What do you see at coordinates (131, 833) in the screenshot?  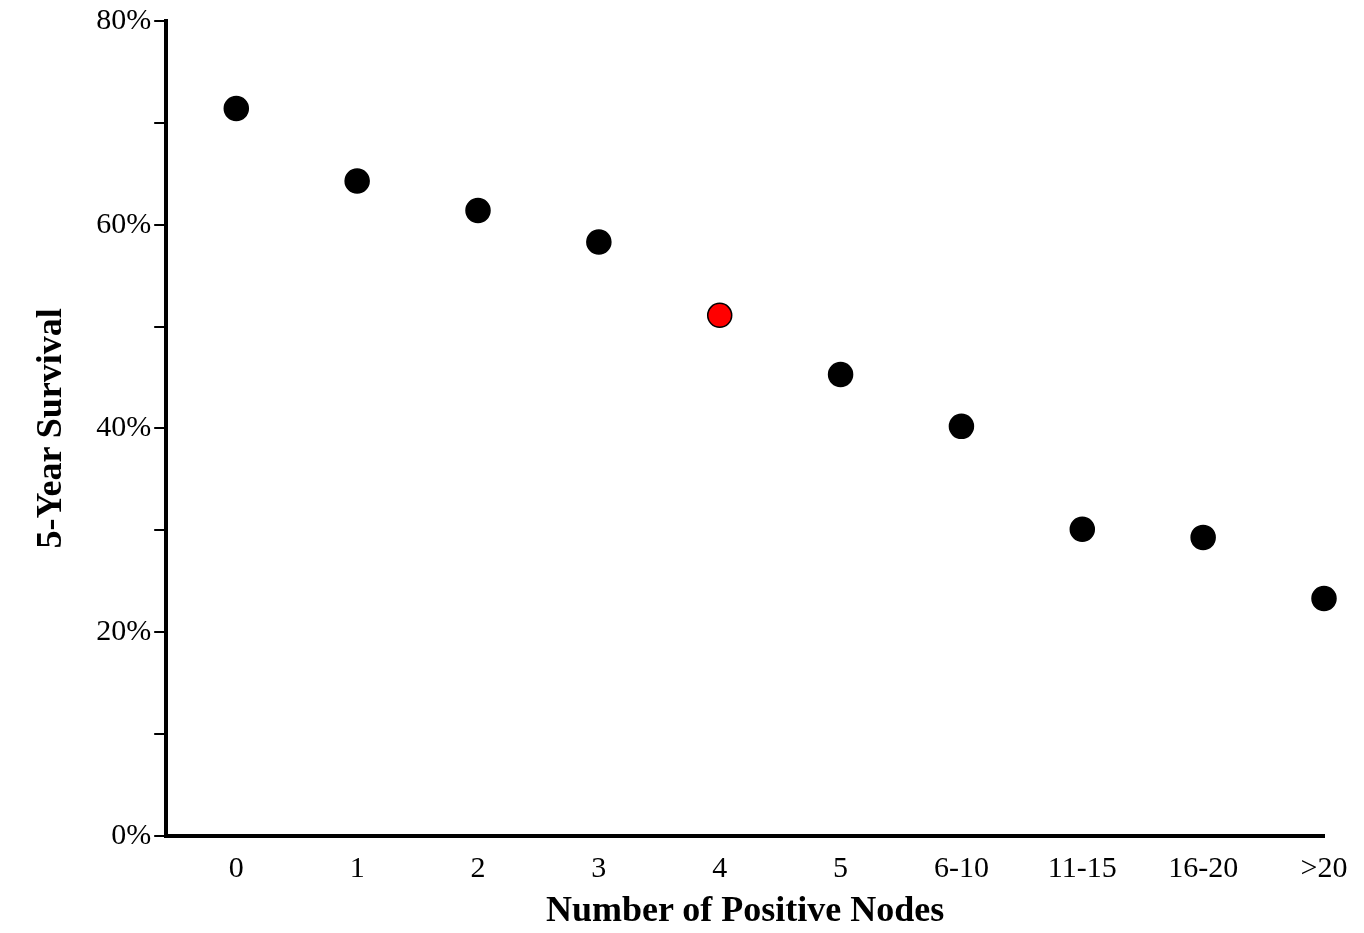 I see `y-tick-label: 0%` at bounding box center [131, 833].